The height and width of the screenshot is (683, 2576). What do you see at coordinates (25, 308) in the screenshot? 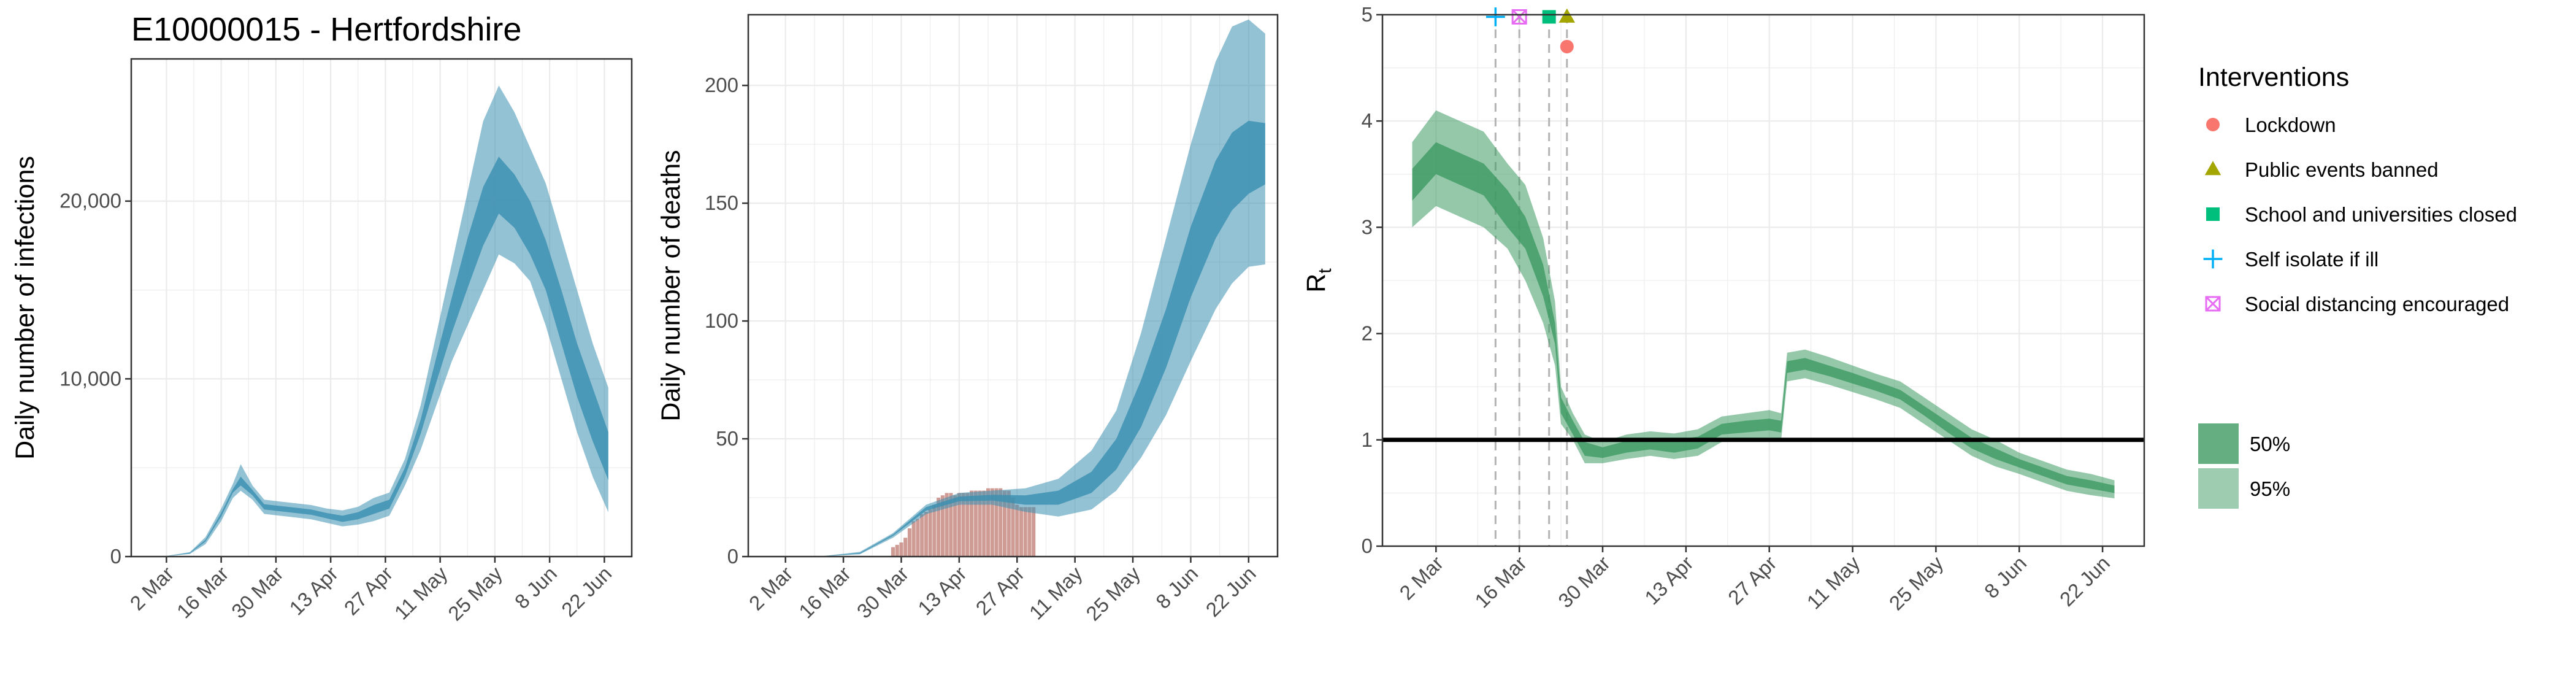
I see `infections-y-axis-label: Daily number of infections` at bounding box center [25, 308].